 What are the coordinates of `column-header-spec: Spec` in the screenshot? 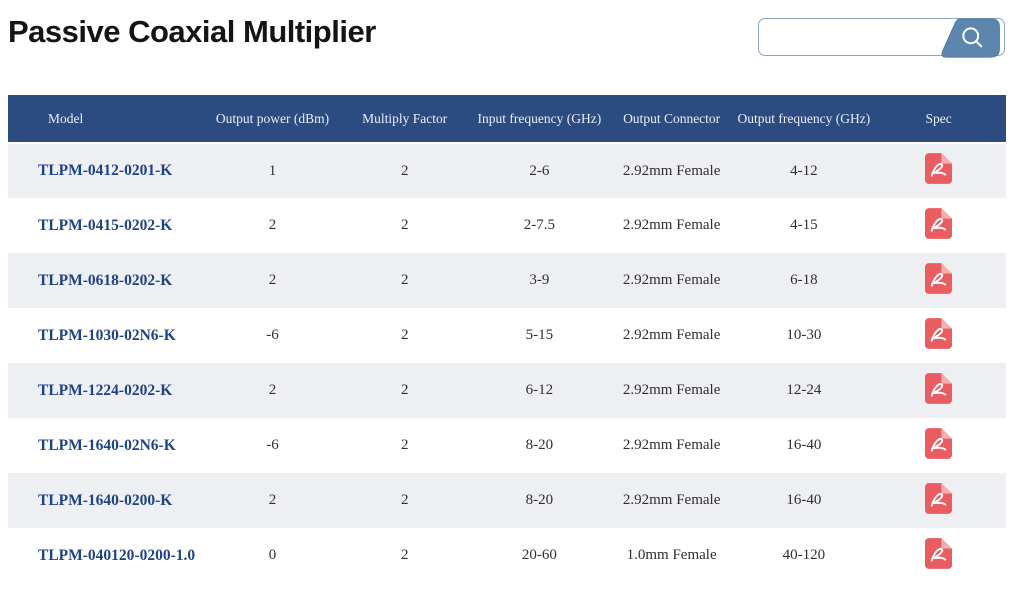 It's located at (938, 119).